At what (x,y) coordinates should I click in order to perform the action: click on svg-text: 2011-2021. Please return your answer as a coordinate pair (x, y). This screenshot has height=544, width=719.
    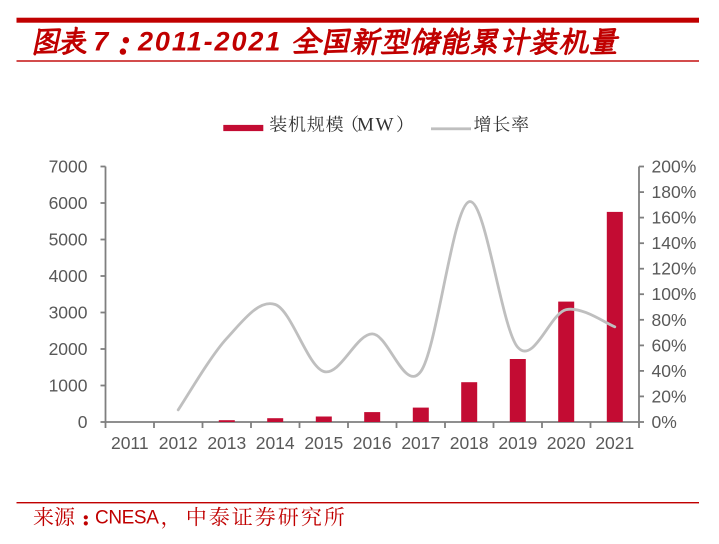
    Looking at the image, I should click on (209, 42).